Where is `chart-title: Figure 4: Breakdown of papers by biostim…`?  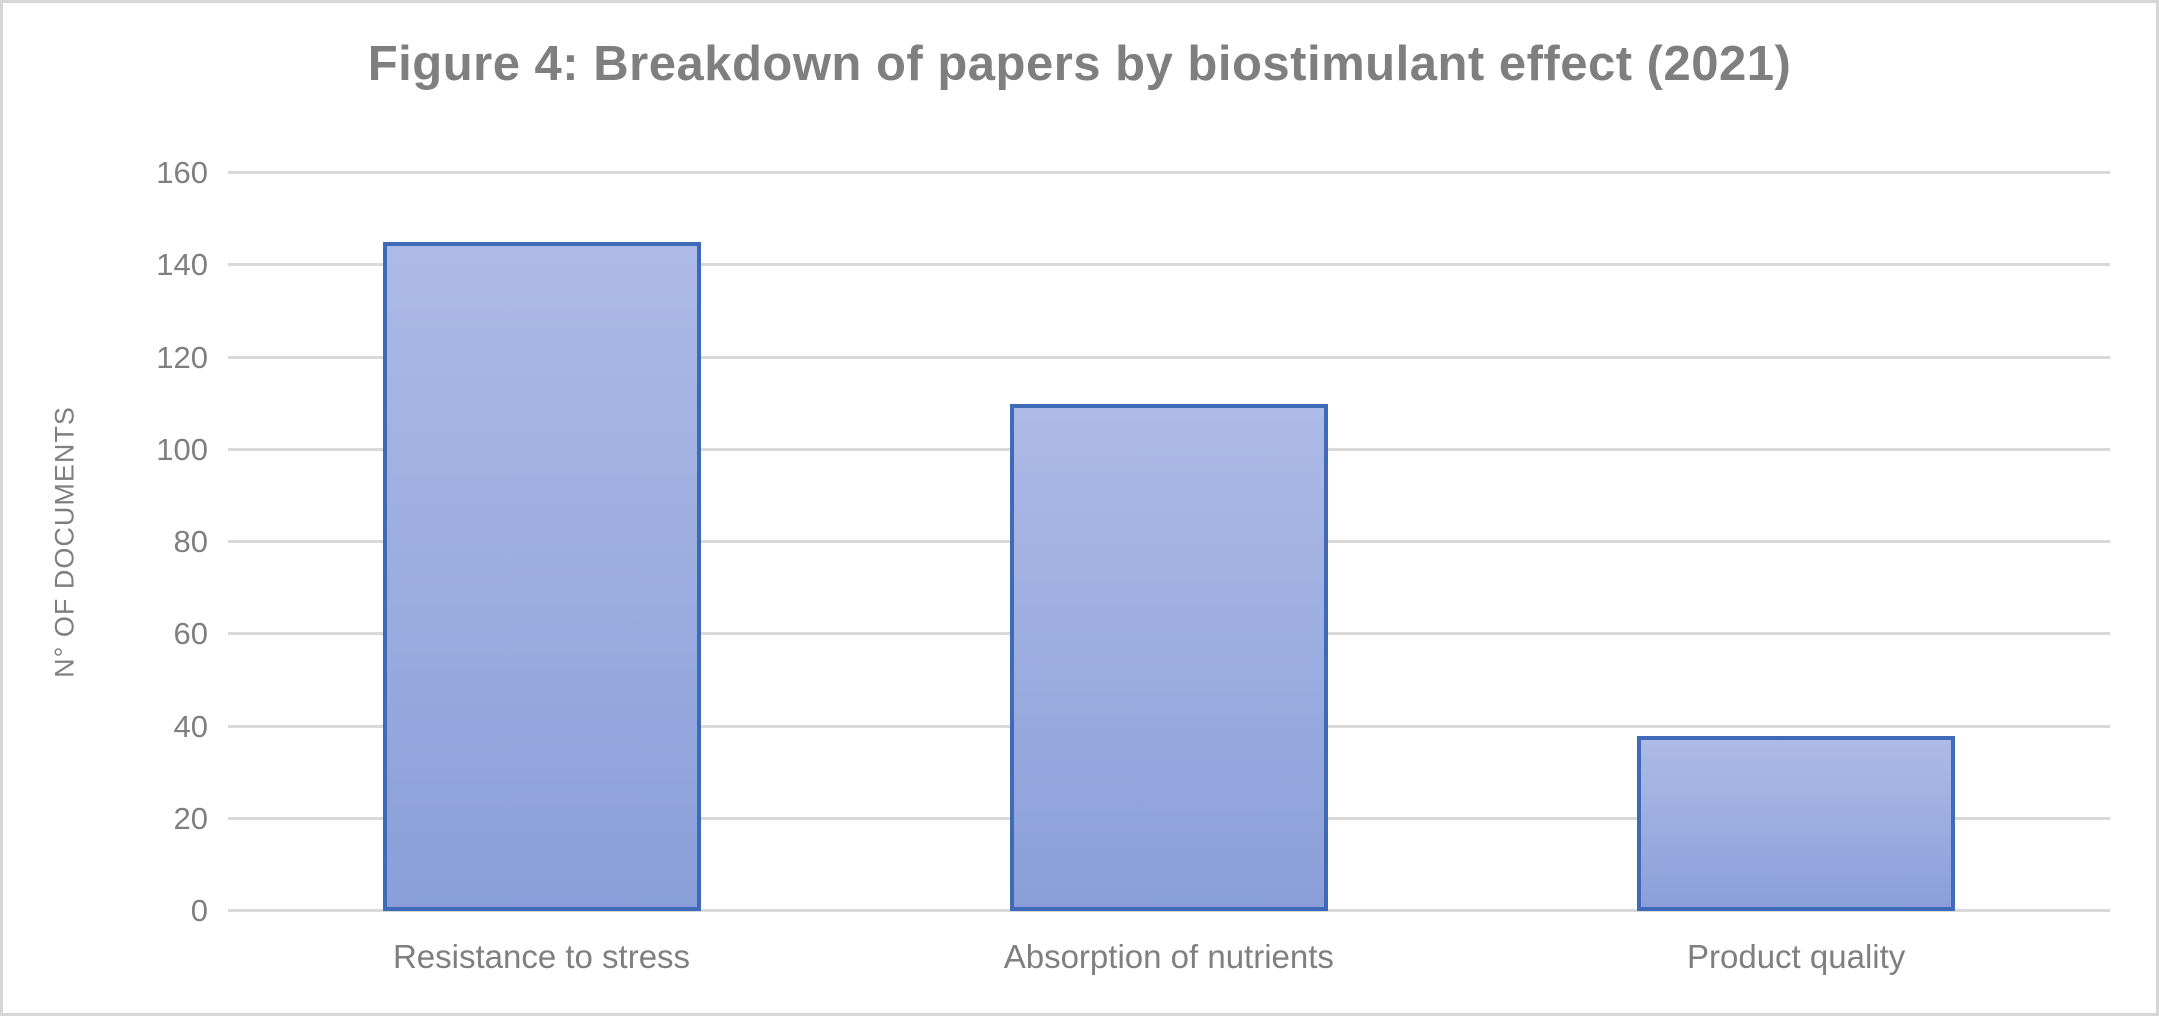 chart-title: Figure 4: Breakdown of papers by biostim… is located at coordinates (1079, 64).